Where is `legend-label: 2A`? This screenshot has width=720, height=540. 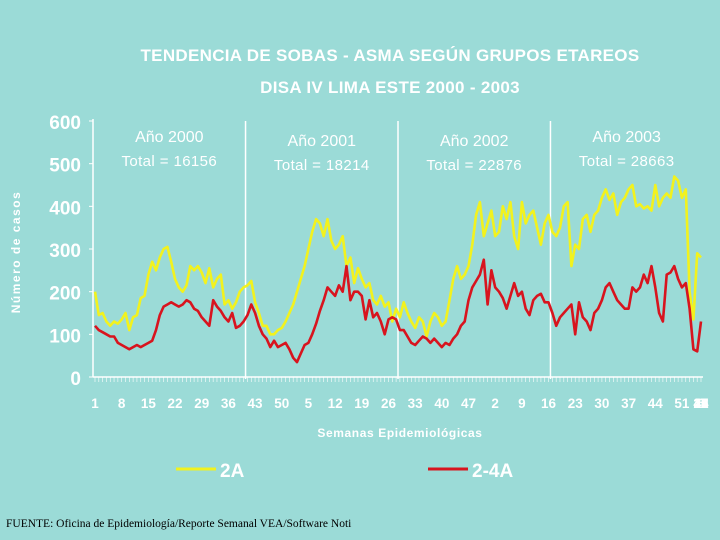 legend-label: 2A is located at coordinates (232, 471).